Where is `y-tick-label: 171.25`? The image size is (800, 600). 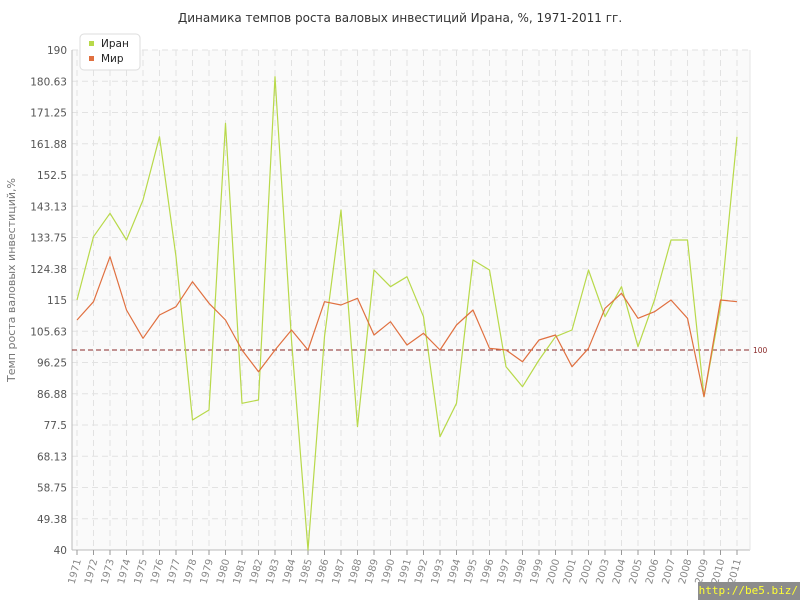
y-tick-label: 171.25 is located at coordinates (48, 114).